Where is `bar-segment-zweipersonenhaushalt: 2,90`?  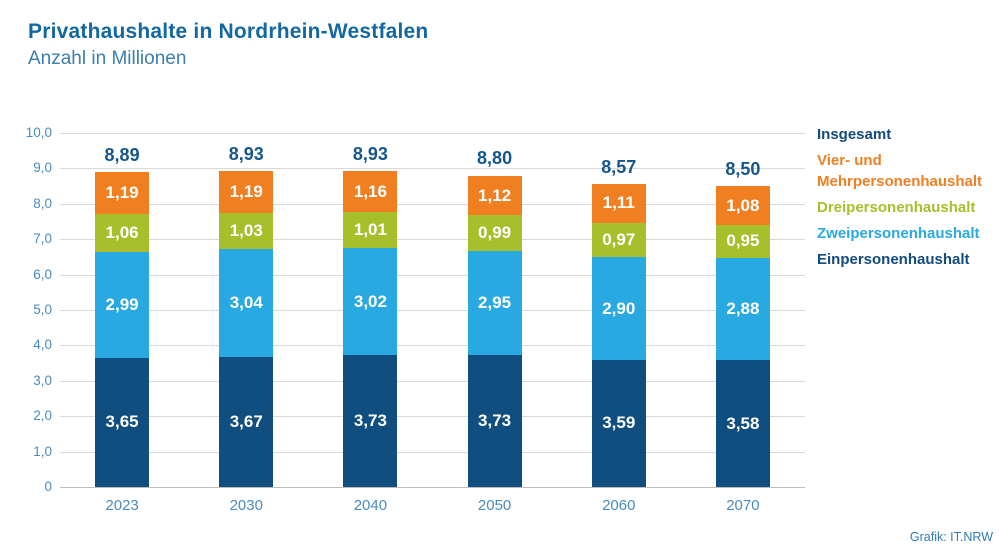
bar-segment-zweipersonenhaushalt: 2,90 is located at coordinates (618, 308).